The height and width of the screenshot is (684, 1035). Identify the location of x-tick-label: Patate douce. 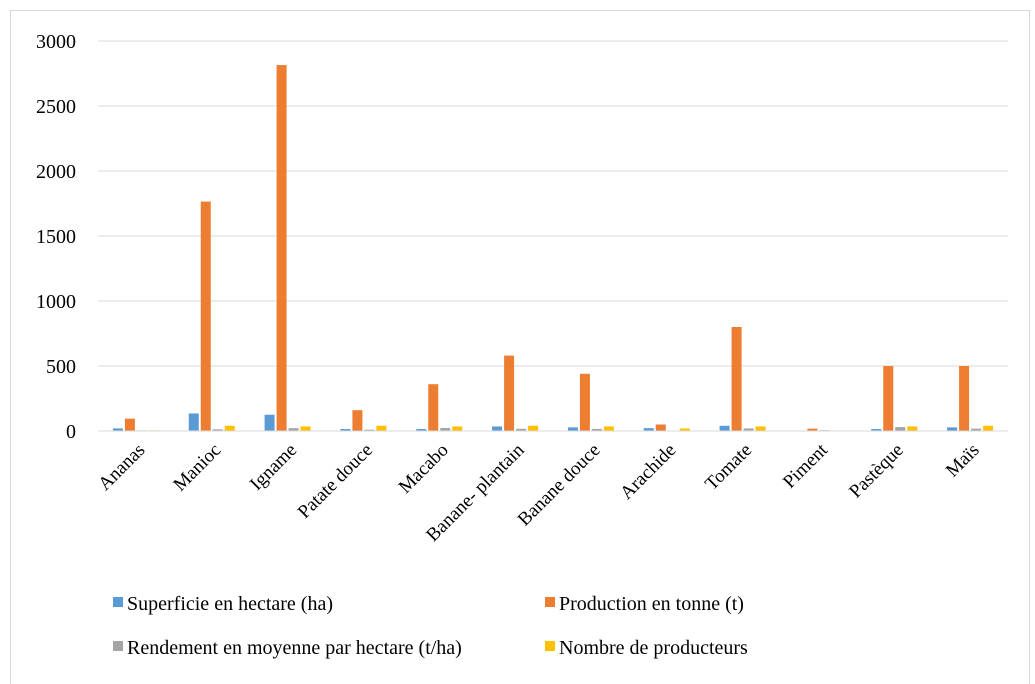
(335, 481).